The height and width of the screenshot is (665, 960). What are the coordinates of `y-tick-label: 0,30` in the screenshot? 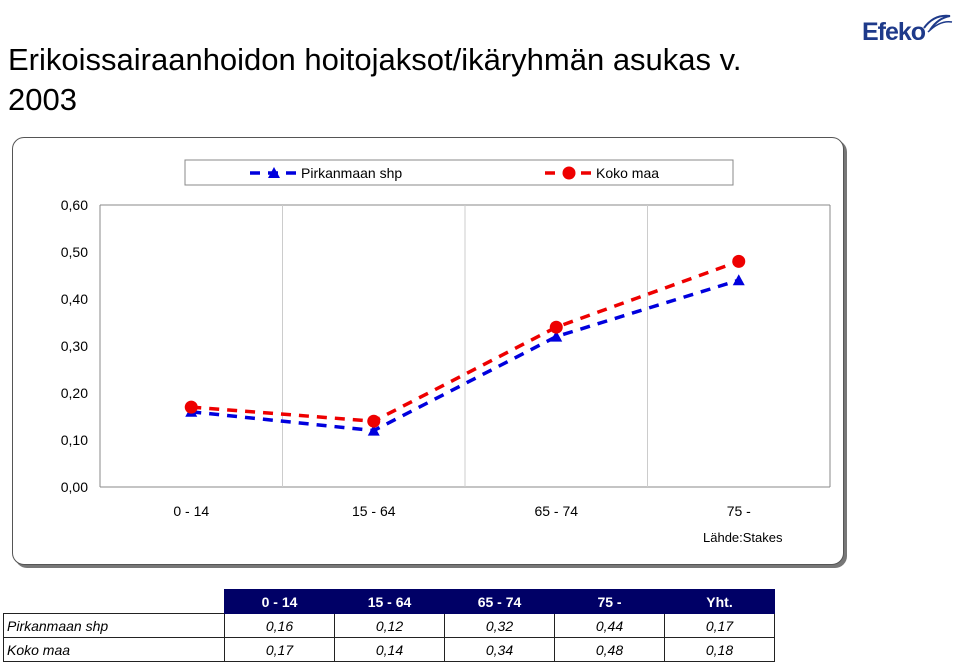 It's located at (74, 346).